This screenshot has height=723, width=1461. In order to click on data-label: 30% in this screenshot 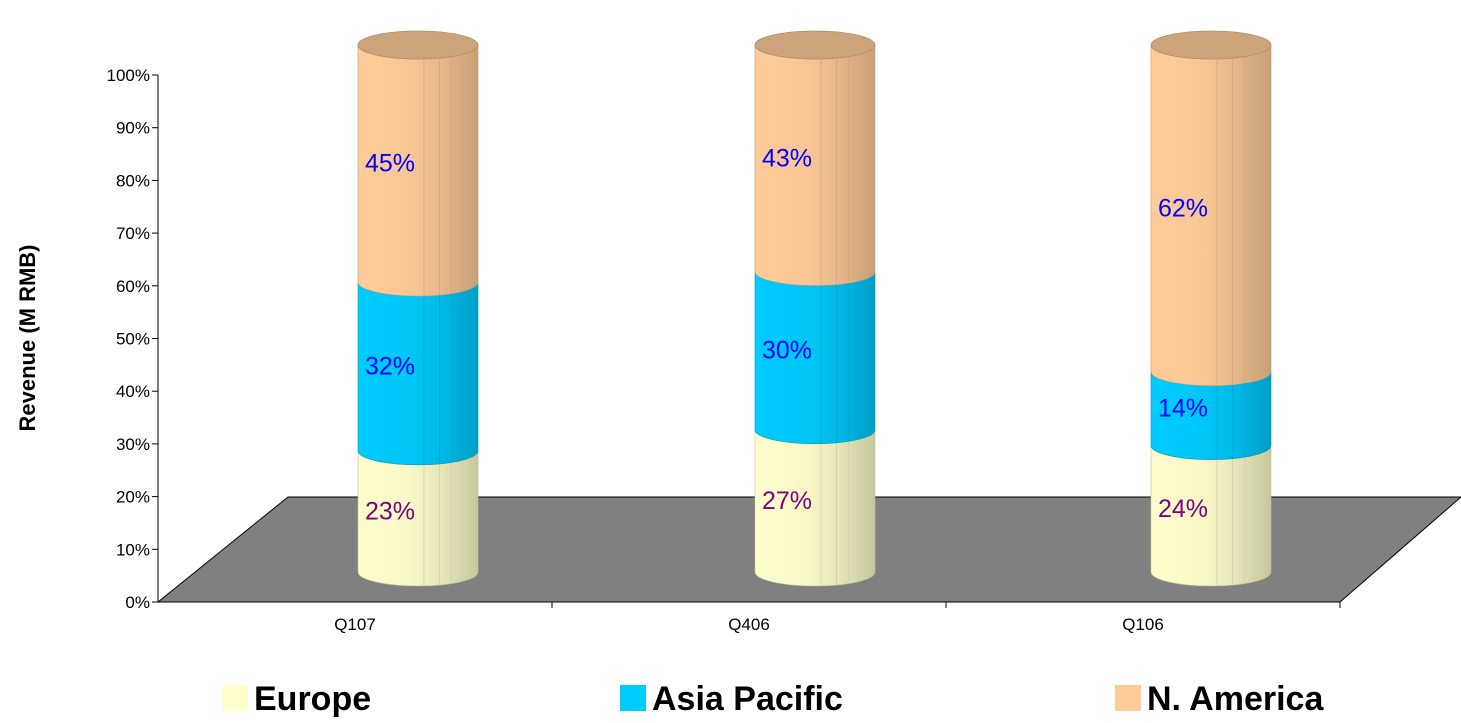, I will do `click(787, 351)`.